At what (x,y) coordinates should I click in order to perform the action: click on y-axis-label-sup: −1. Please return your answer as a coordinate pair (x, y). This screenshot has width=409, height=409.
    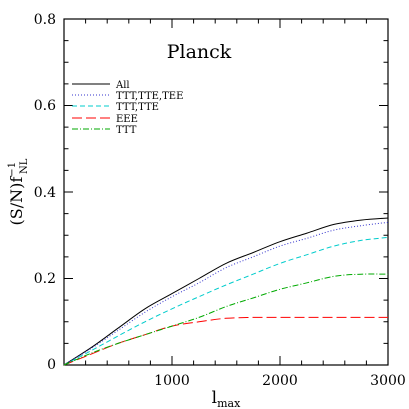
    Looking at the image, I should click on (12, 169).